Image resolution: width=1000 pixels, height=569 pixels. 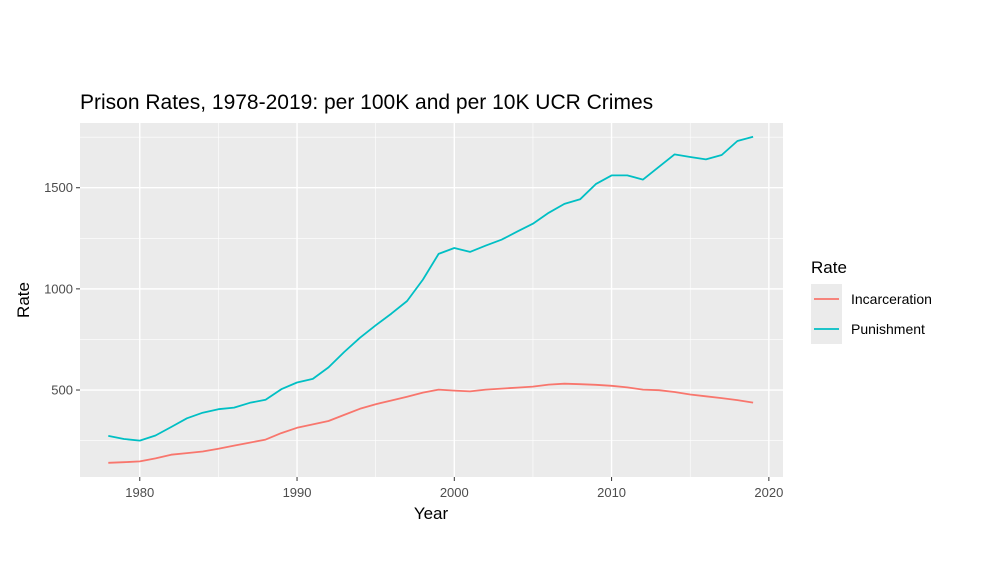 What do you see at coordinates (888, 329) in the screenshot?
I see `legend-label: Punishment` at bounding box center [888, 329].